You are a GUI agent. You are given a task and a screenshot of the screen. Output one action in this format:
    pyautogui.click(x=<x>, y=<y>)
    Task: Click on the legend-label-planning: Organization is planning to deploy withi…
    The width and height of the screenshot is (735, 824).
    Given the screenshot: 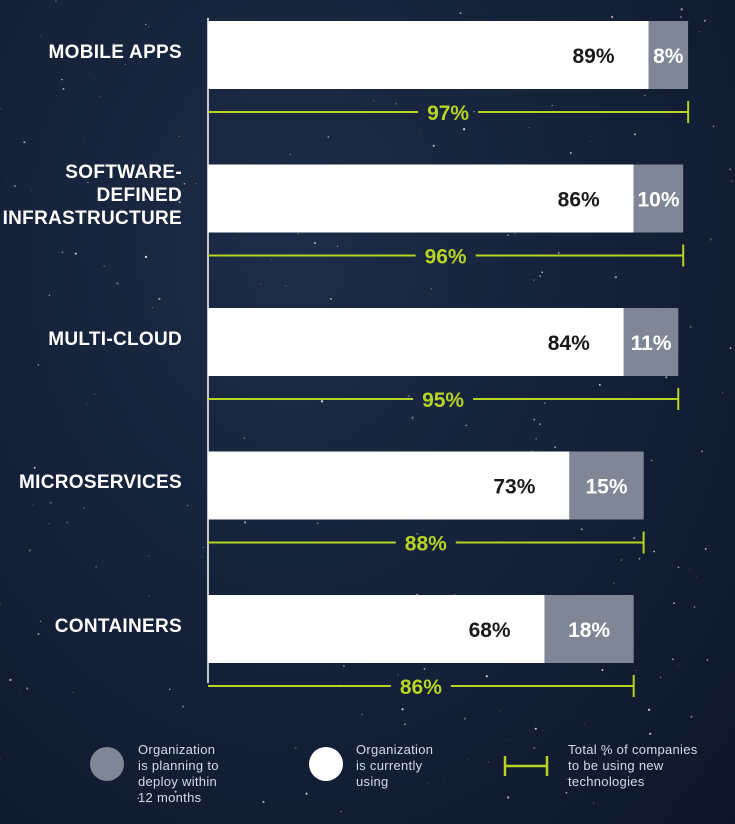 What is the action you would take?
    pyautogui.click(x=178, y=773)
    